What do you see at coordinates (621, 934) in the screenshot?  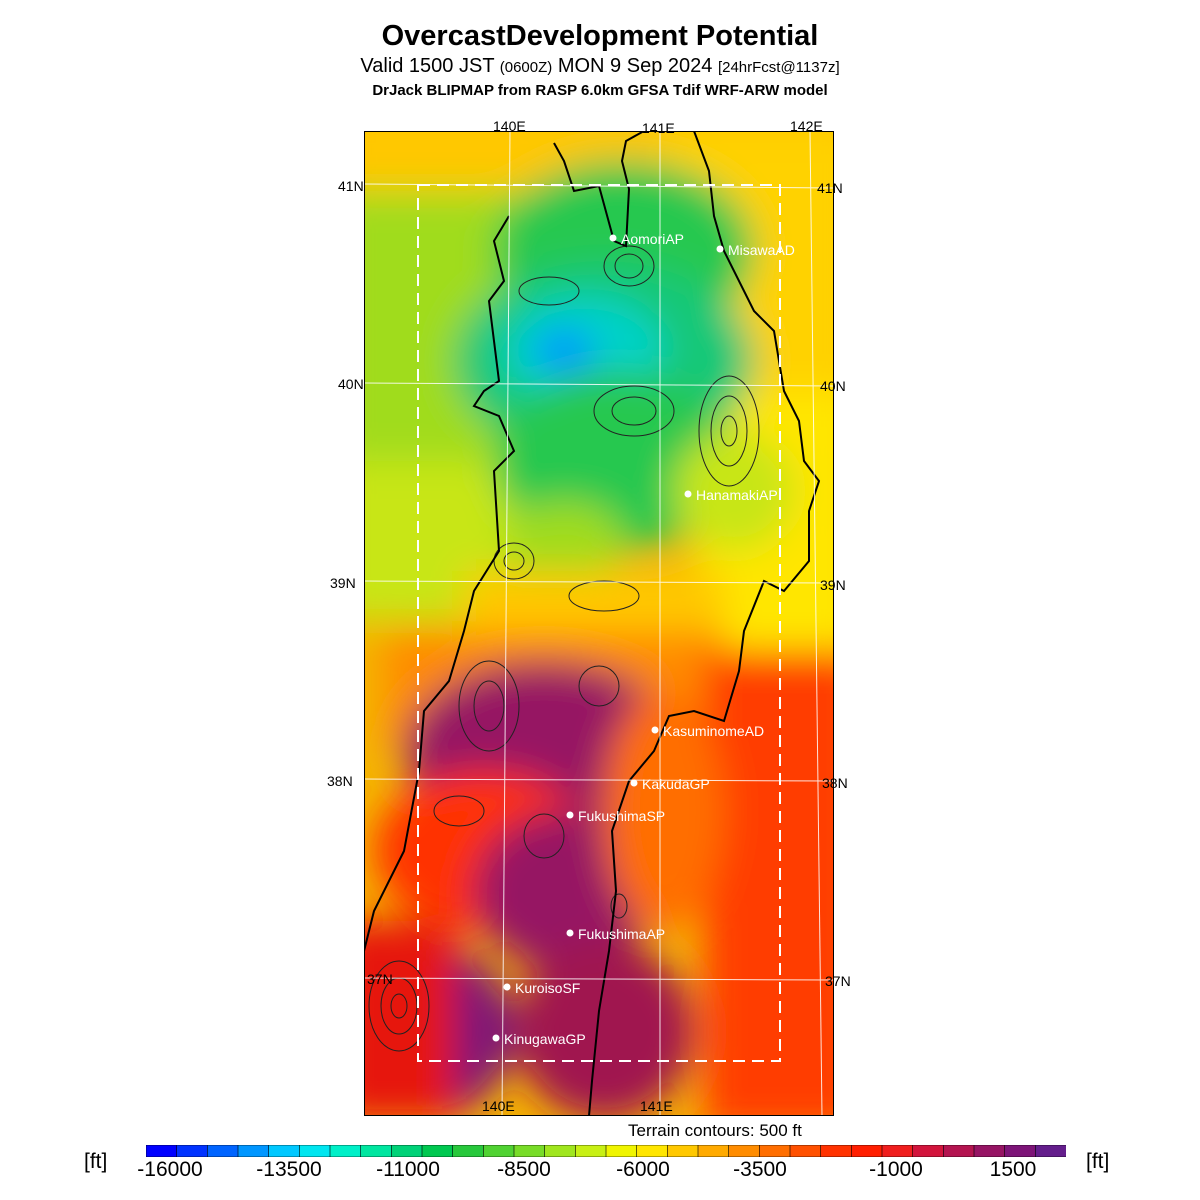 I see `station-label: FukushimaAP` at bounding box center [621, 934].